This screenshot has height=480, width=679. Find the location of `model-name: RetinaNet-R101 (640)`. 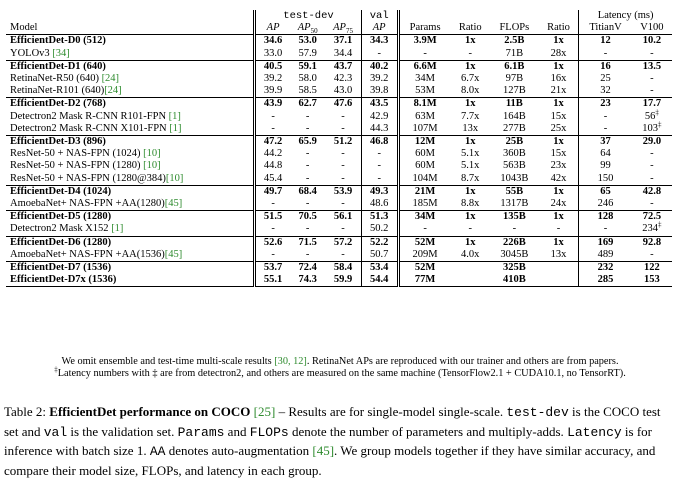

model-name: RetinaNet-R101 (640) is located at coordinates (57, 91).